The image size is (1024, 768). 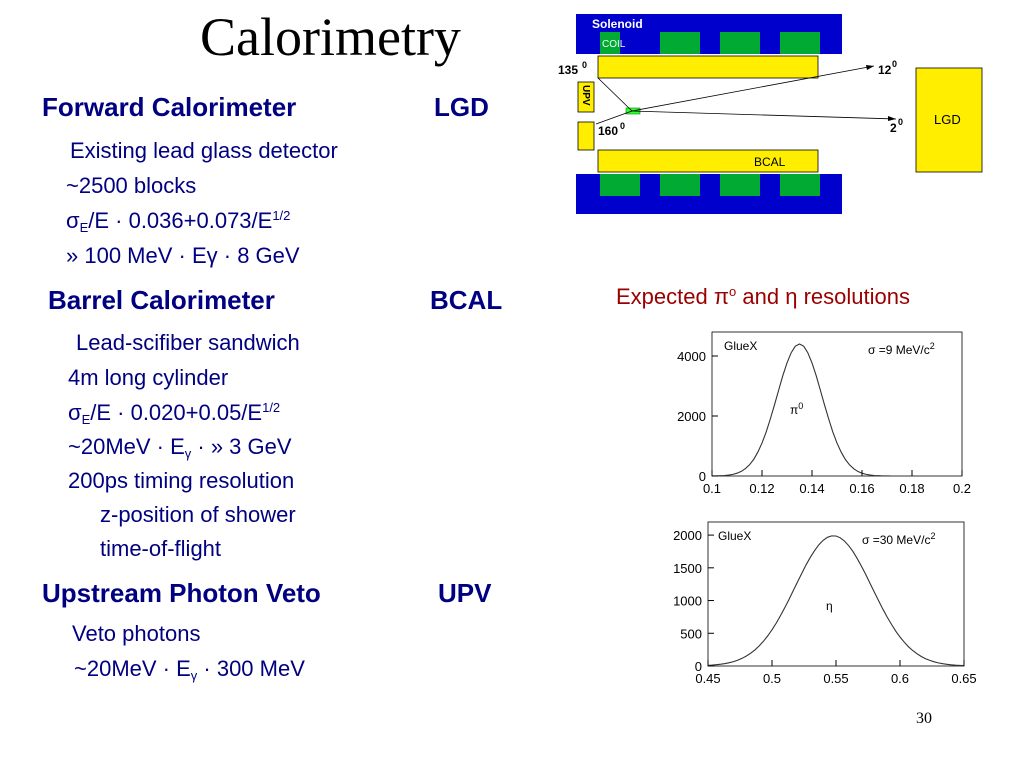 I want to click on barrel-range: ~20MeV · Eγ · » 3 GeV, so click(x=180, y=447).